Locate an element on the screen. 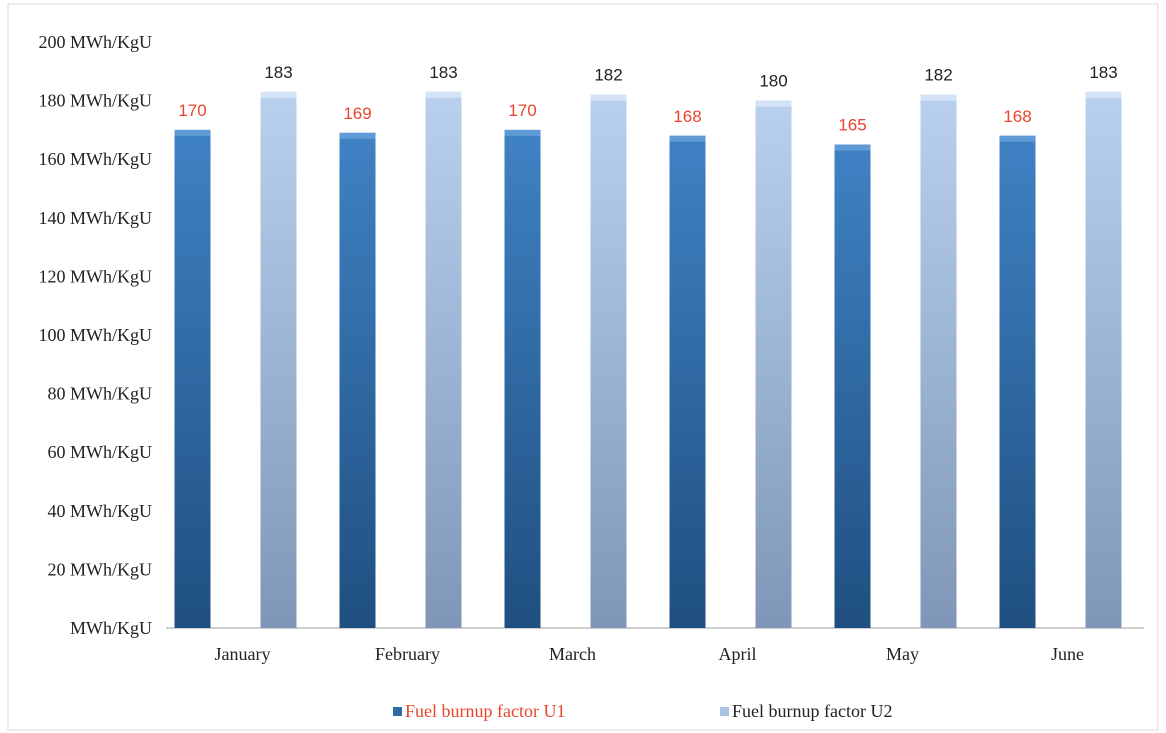  y-tick-label: 120 MWh/KgU is located at coordinates (96, 276).